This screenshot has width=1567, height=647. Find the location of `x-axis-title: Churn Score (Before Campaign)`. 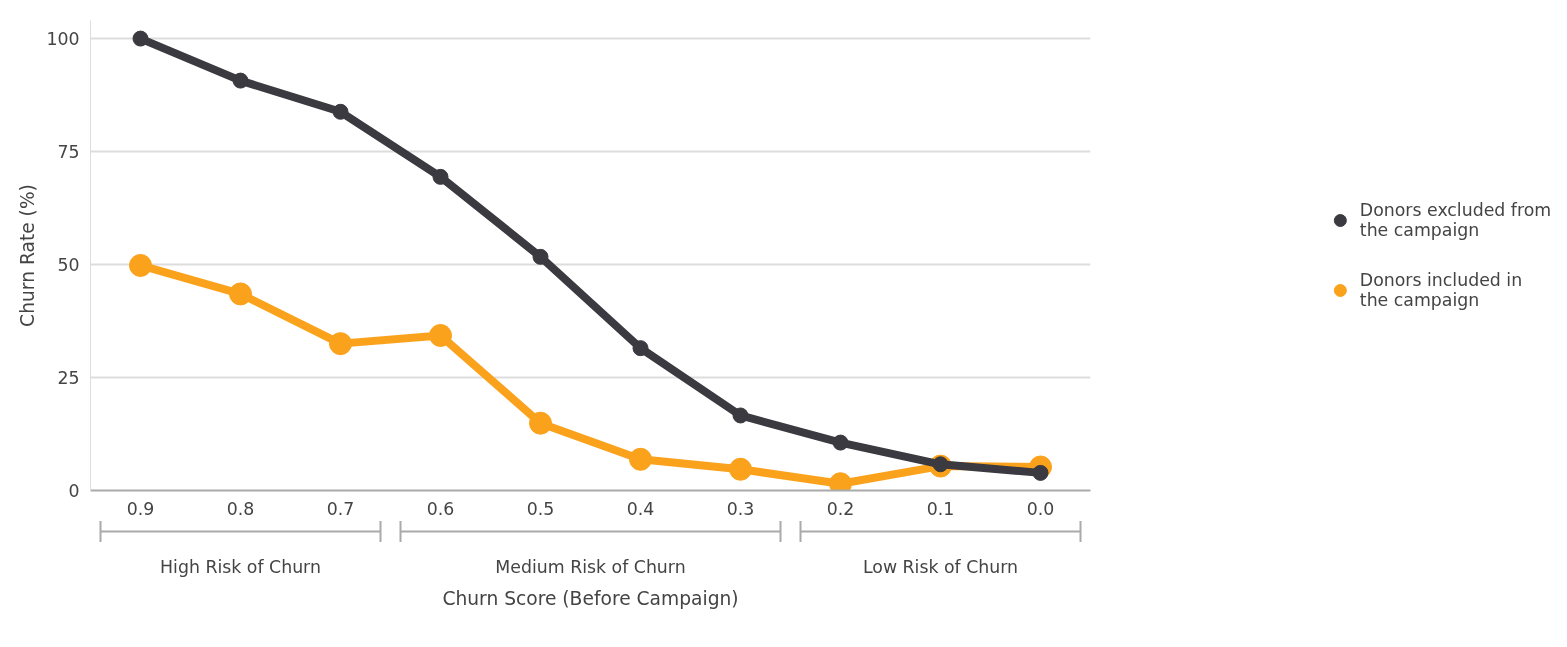

x-axis-title: Churn Score (Before Campaign) is located at coordinates (590, 598).